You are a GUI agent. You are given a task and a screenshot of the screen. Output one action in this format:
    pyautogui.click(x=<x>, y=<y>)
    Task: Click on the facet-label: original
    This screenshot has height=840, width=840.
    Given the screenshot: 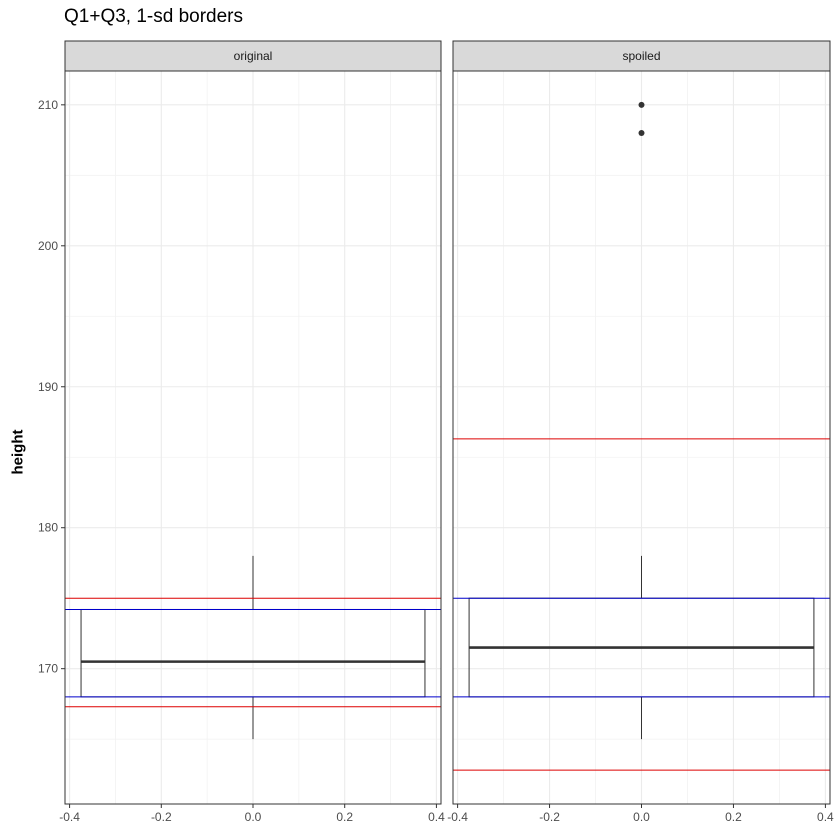 What is the action you would take?
    pyautogui.click(x=253, y=56)
    